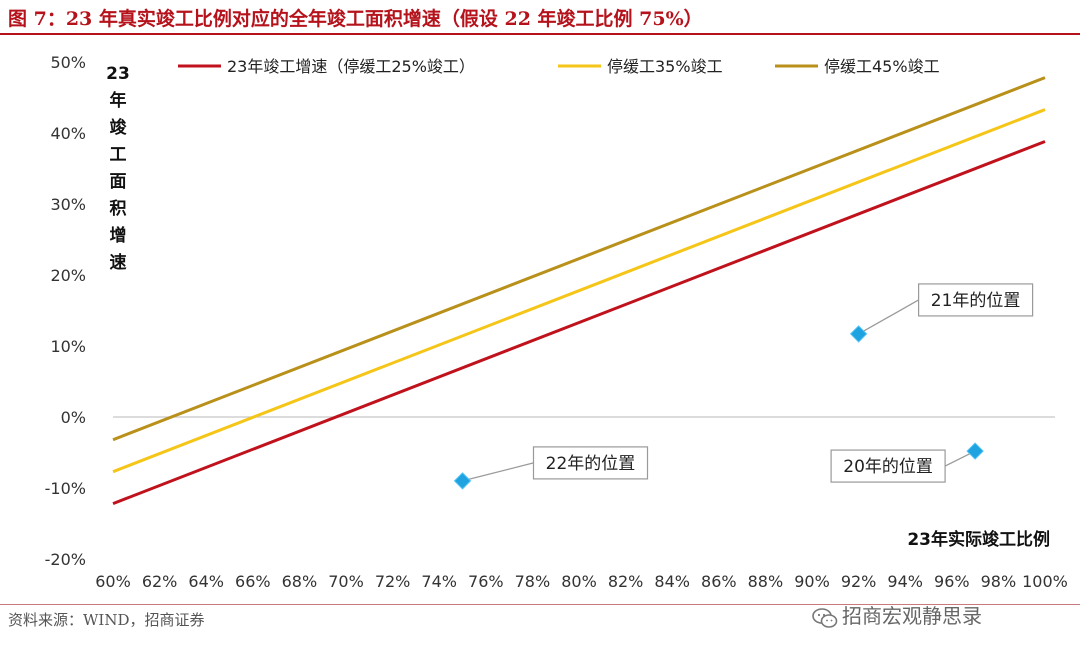 This screenshot has height=655, width=1080. Describe the element at coordinates (65, 559) in the screenshot. I see `y-tick-label: -20%` at that location.